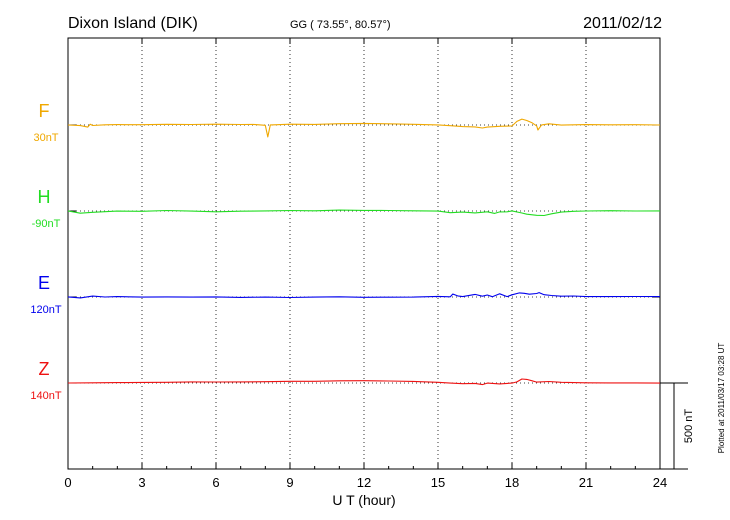  I want to click on station-title: Dixon Island (DIK), so click(133, 23).